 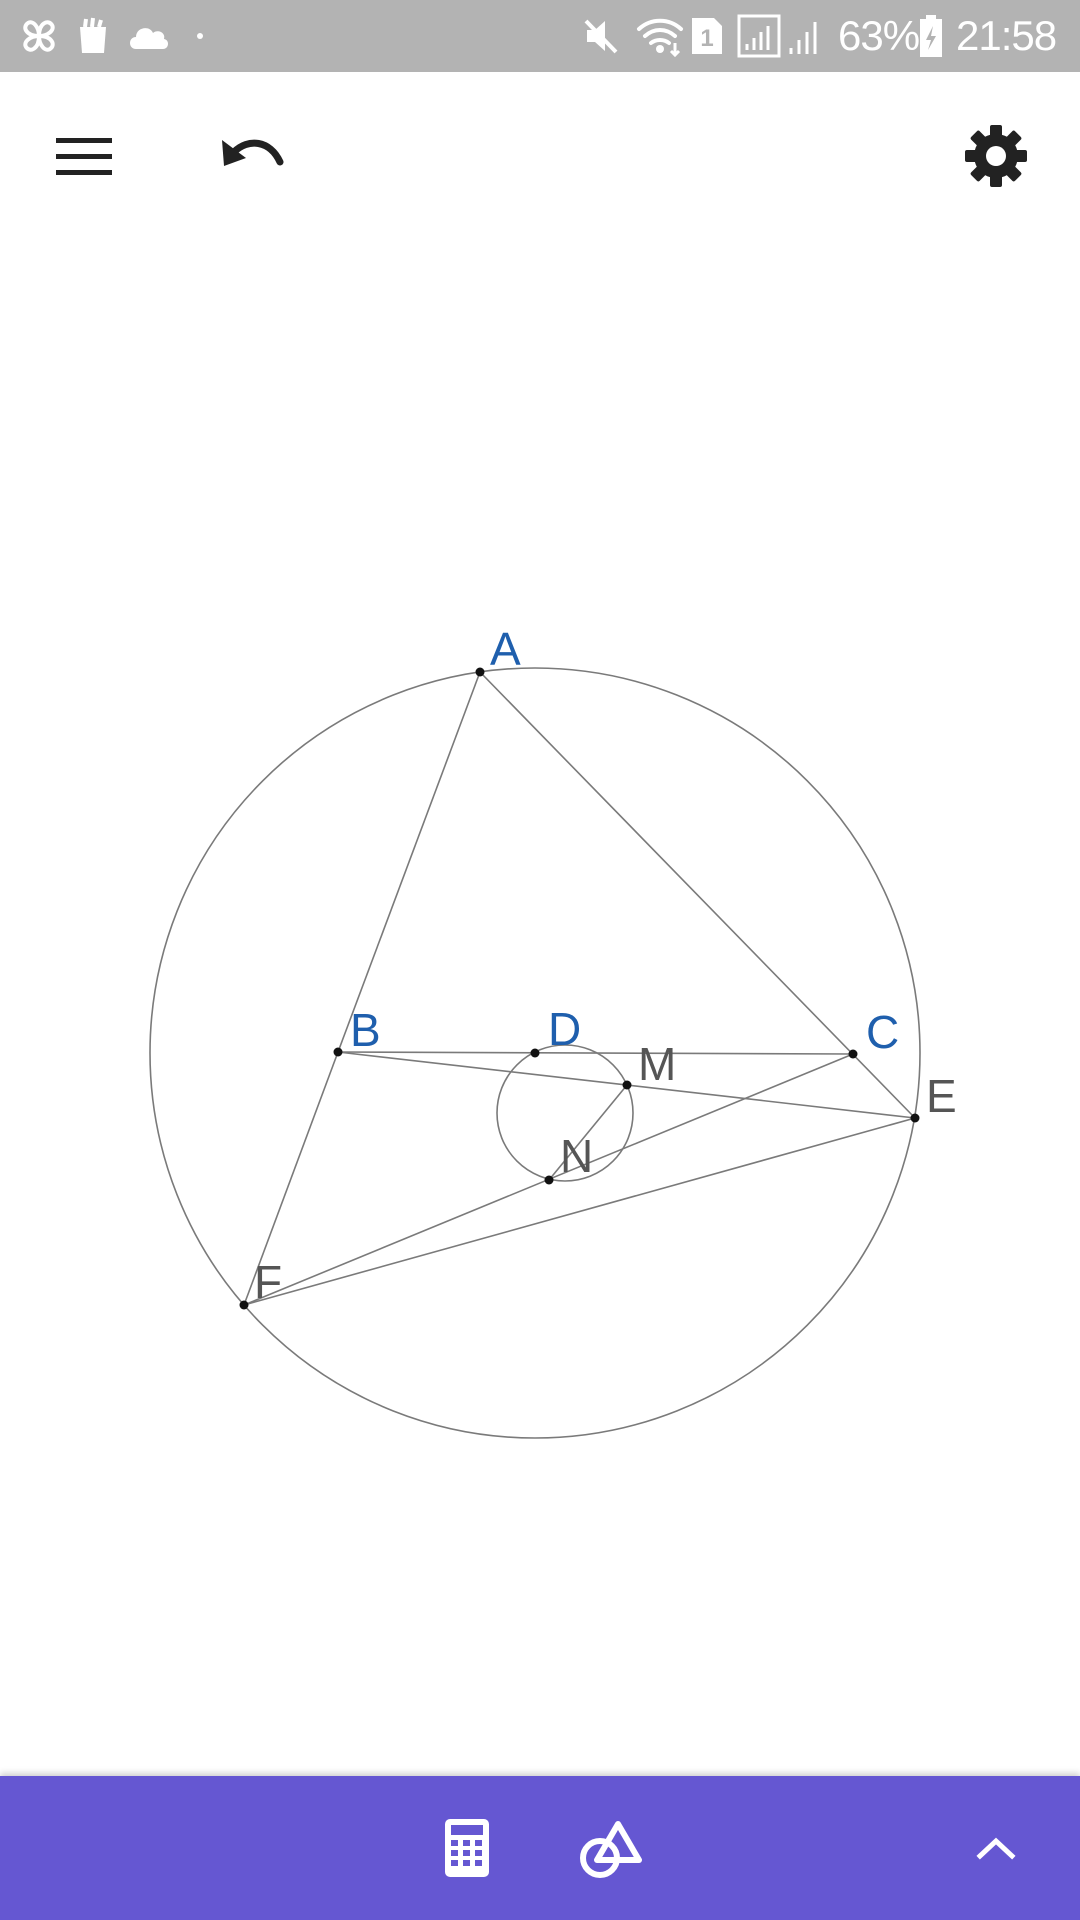 I want to click on point-a, so click(x=480, y=672).